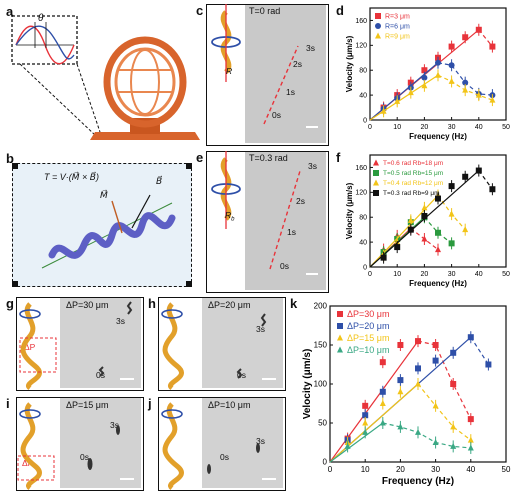  I want to click on legend-label: R=9 μm, so click(397, 36).